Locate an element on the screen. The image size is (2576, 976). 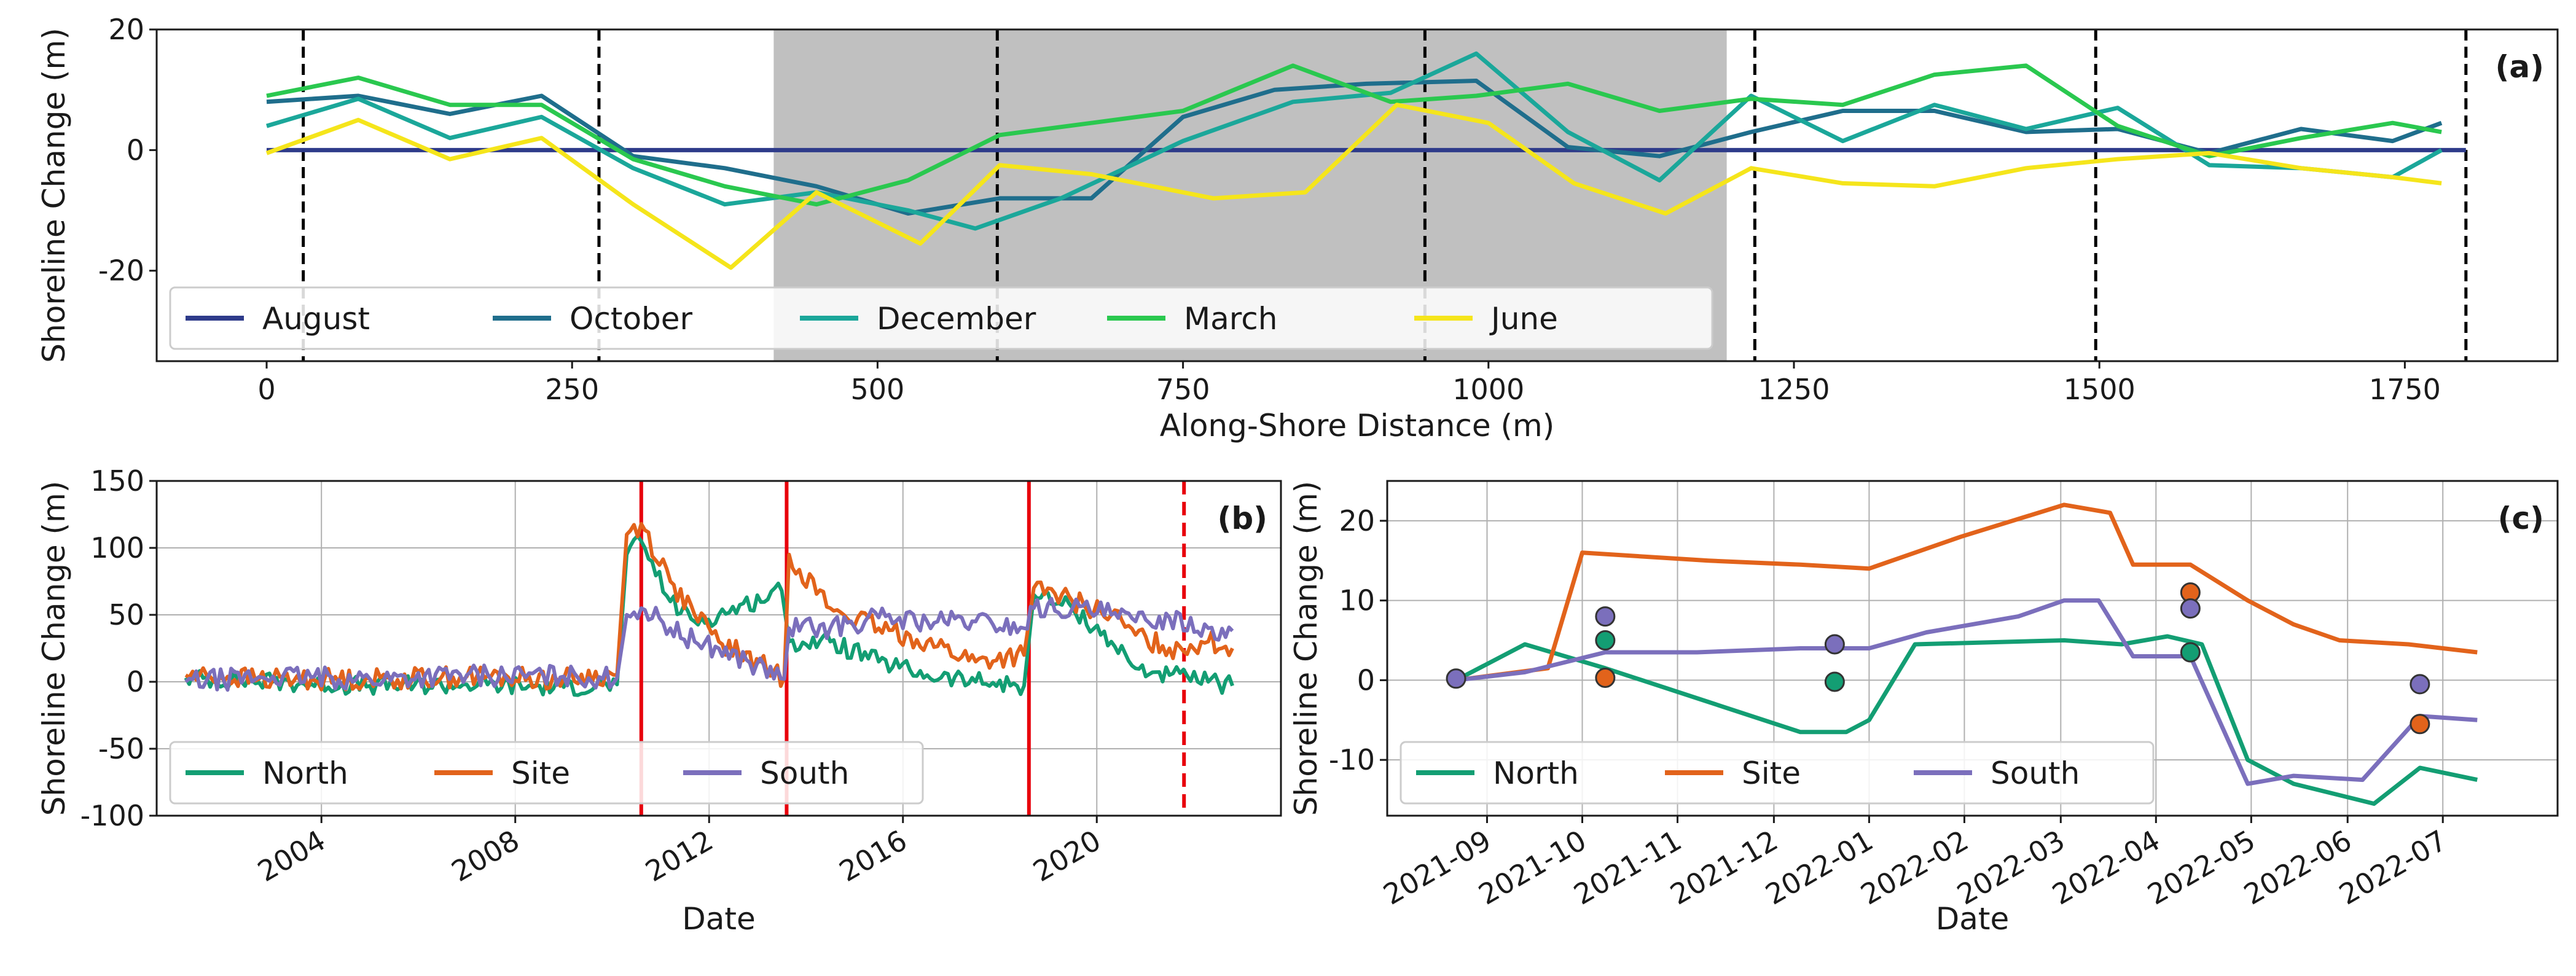
legend-label-june: June is located at coordinates (1523, 319).